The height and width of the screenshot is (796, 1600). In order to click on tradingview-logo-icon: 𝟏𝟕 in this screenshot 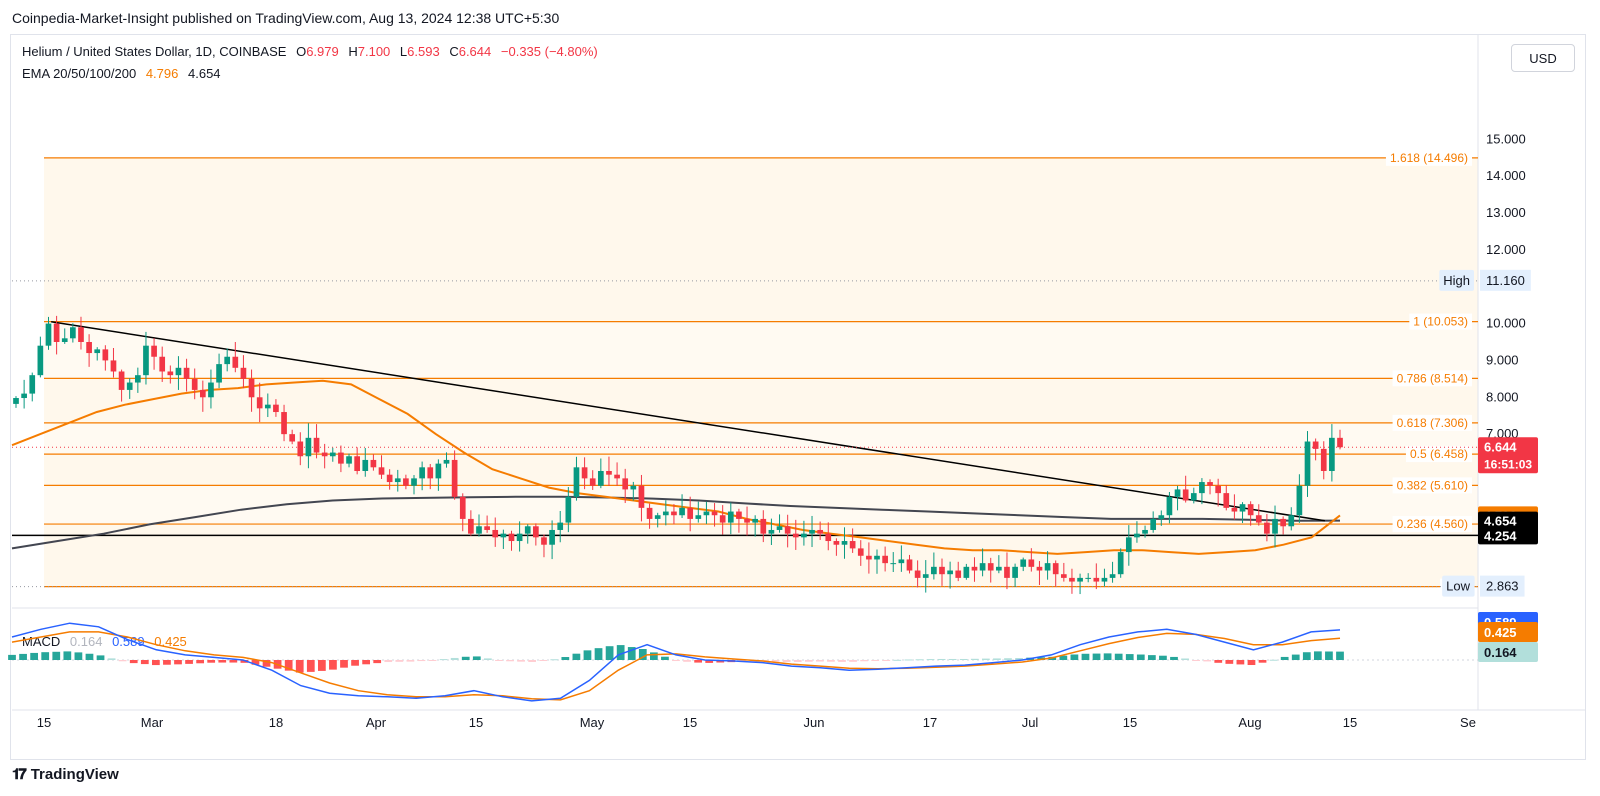, I will do `click(19, 774)`.